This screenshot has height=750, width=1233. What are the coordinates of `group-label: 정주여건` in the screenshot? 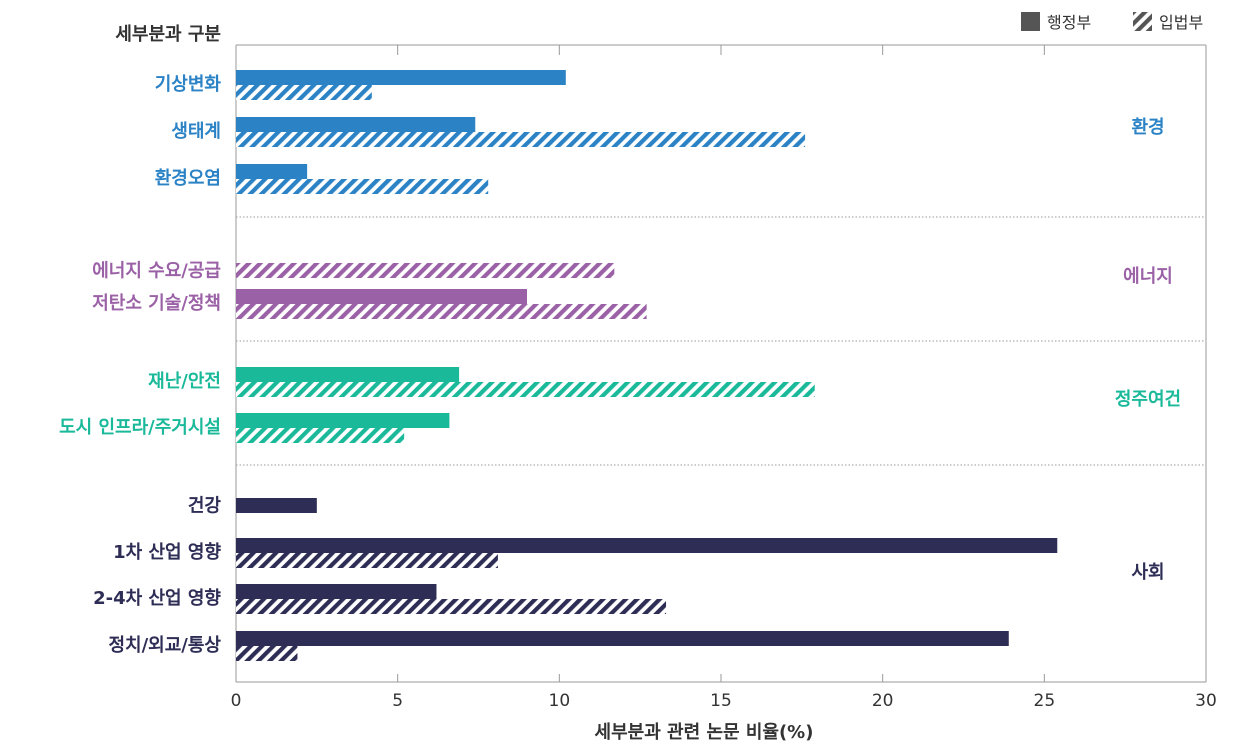 It's located at (1148, 399).